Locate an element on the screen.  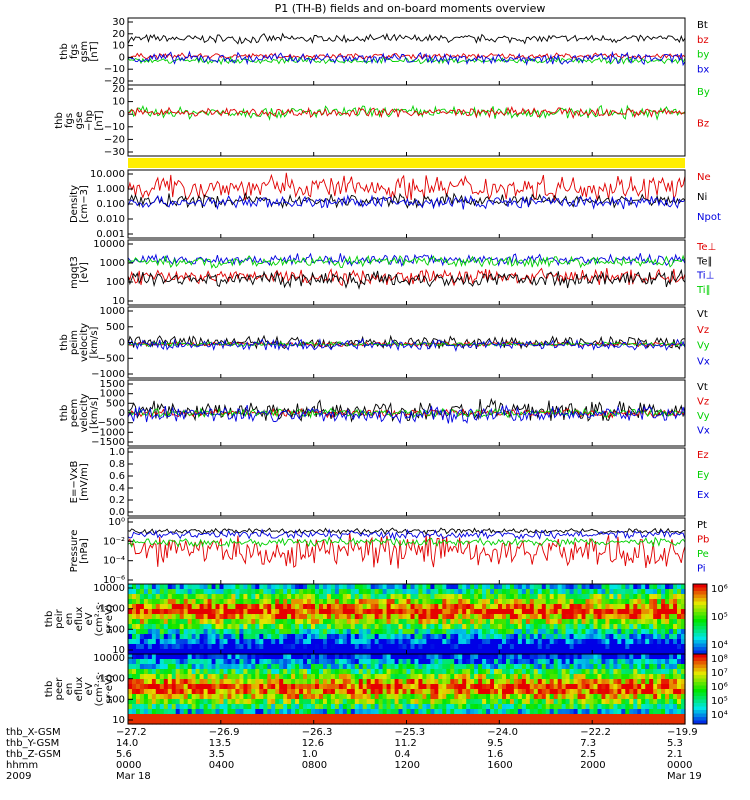
colorbar-segment is located at coordinates (700, 593).